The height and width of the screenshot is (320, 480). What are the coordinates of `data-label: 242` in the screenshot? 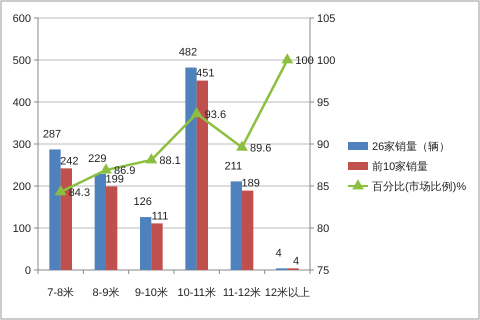 It's located at (69, 161).